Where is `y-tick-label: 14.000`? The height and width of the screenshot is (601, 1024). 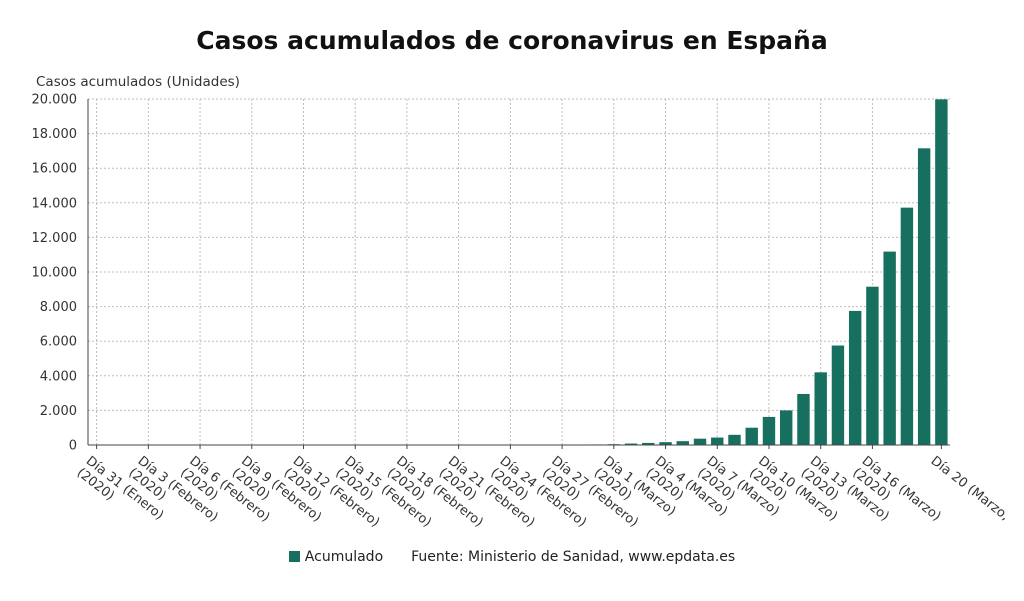 y-tick-label: 14.000 is located at coordinates (55, 203).